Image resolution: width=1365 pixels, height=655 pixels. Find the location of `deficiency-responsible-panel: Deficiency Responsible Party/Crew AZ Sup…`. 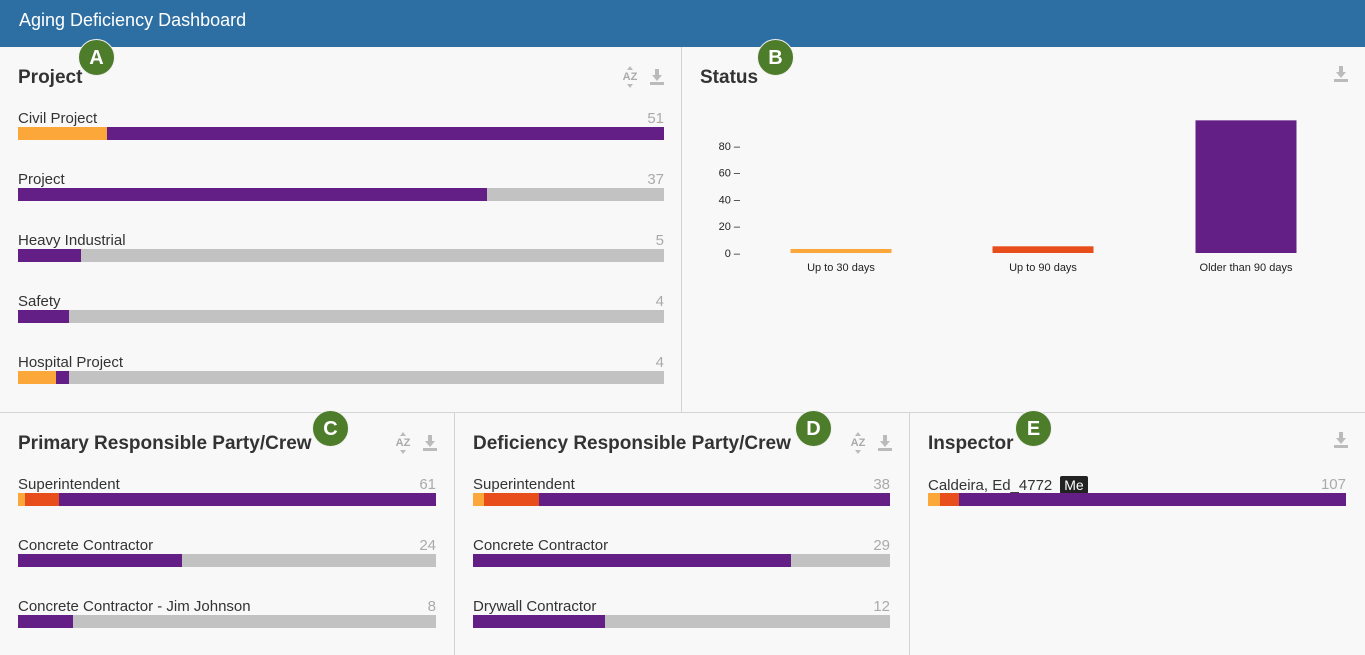

deficiency-responsible-panel: Deficiency Responsible Party/Crew AZ Sup… is located at coordinates (682, 532).